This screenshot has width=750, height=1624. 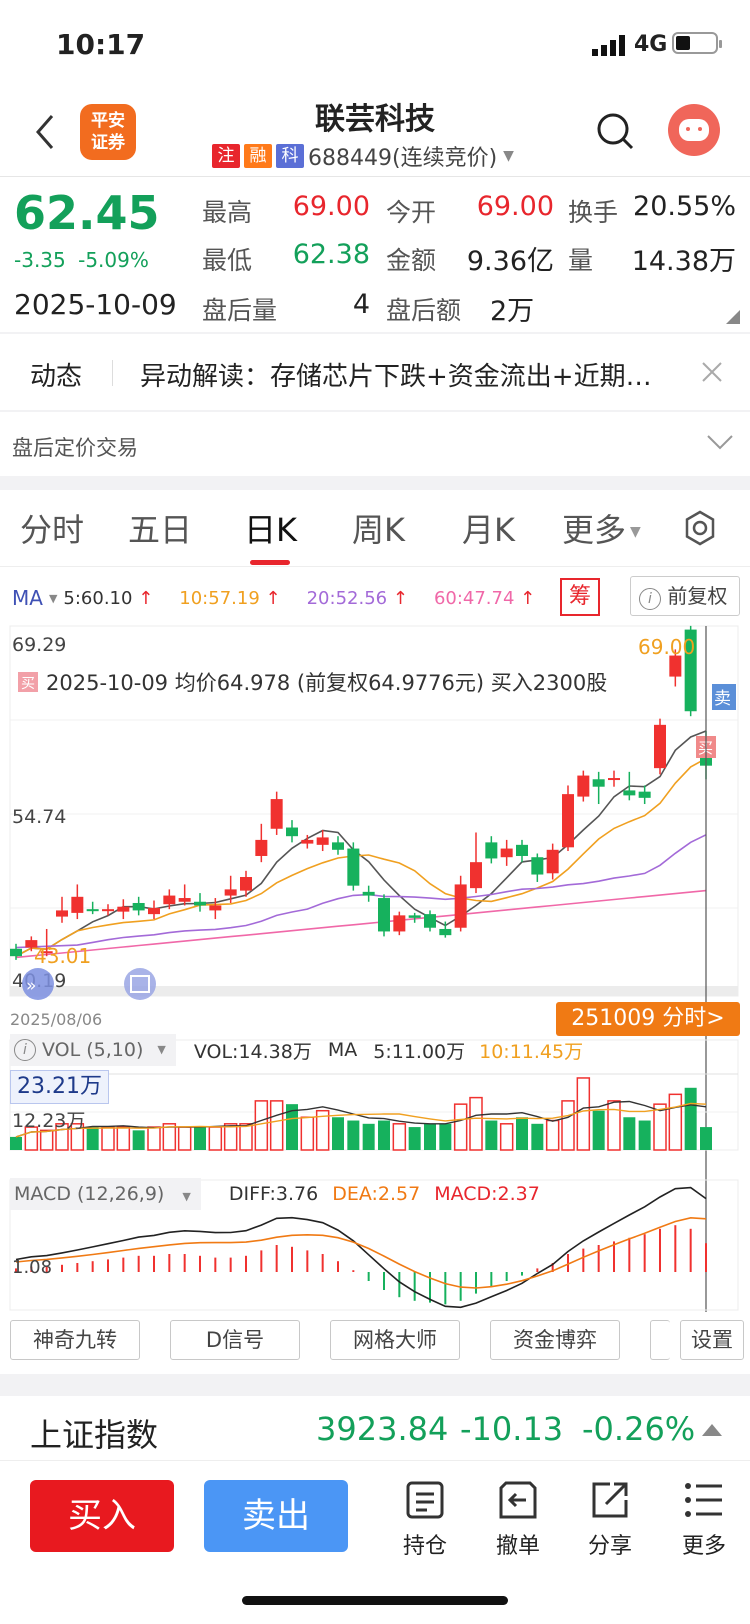 I want to click on open-value: 69.00, so click(x=515, y=206).